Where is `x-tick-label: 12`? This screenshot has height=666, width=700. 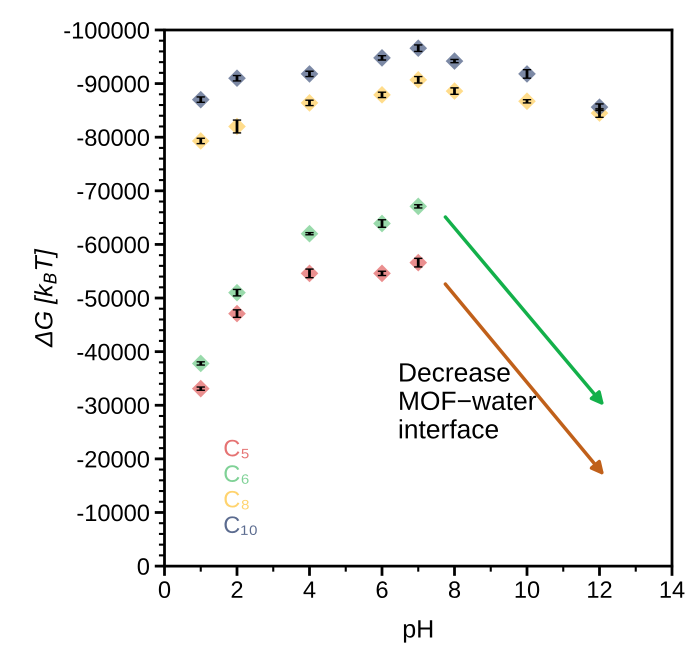 x-tick-label: 12 is located at coordinates (600, 589).